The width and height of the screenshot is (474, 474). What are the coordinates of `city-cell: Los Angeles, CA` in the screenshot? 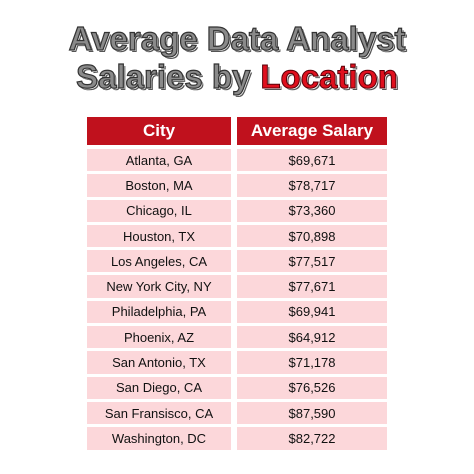 It's located at (159, 261).